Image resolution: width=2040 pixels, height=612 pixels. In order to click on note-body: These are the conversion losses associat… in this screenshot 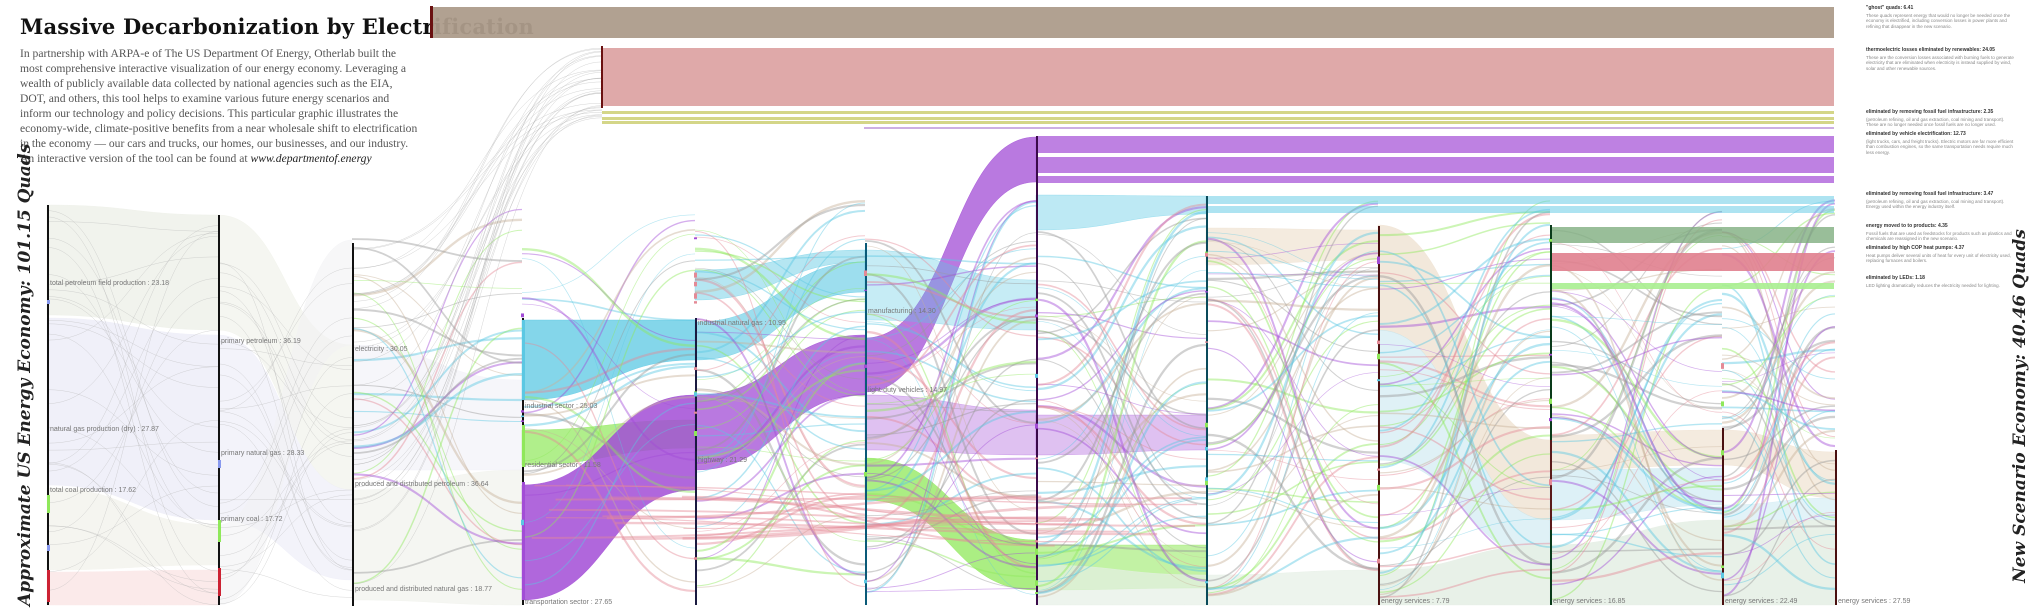, I will do `click(1940, 63)`.